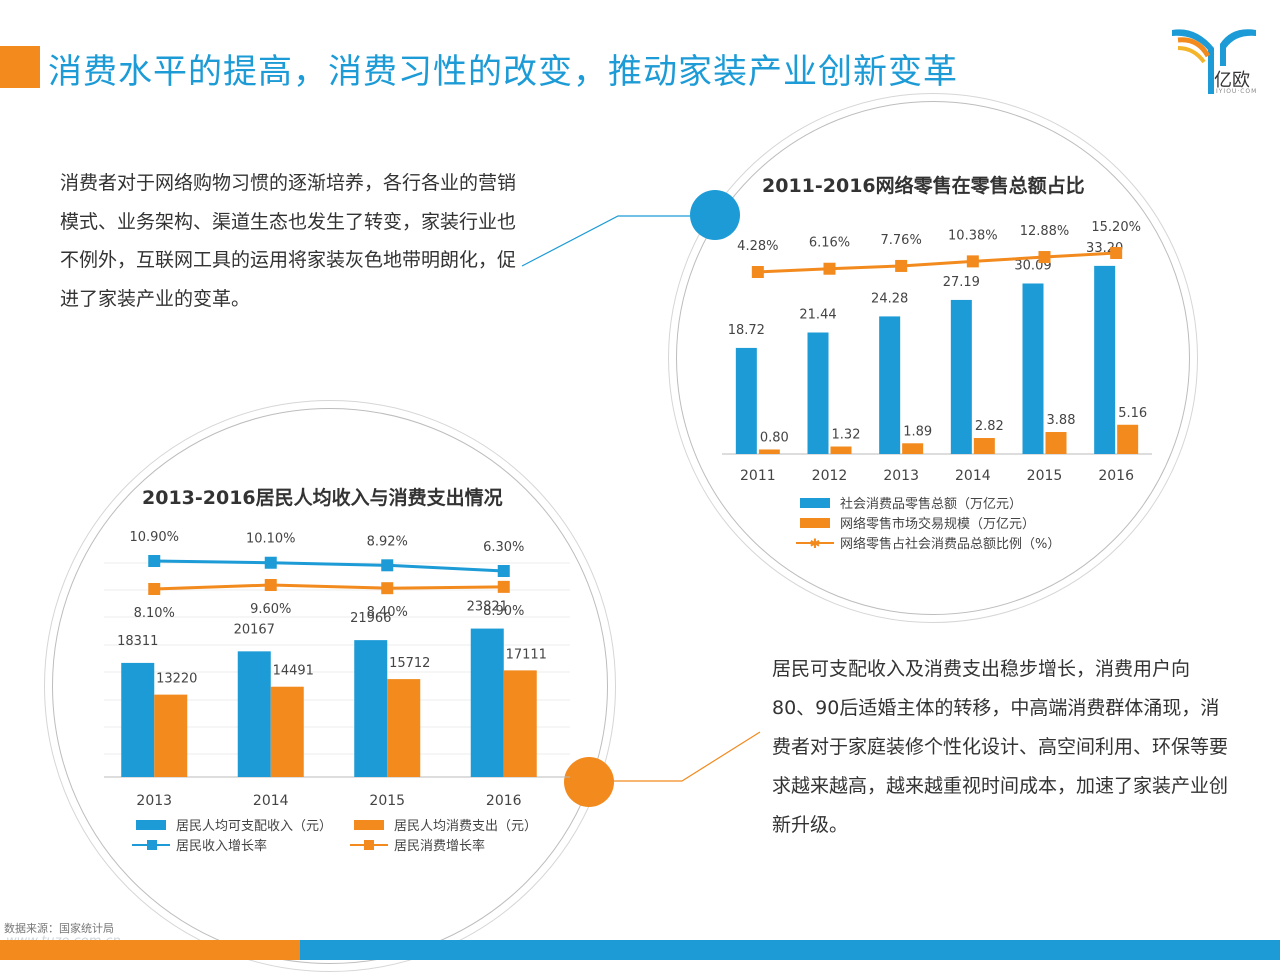  I want to click on chart1-label-online-retail: 5.16, so click(1132, 413).